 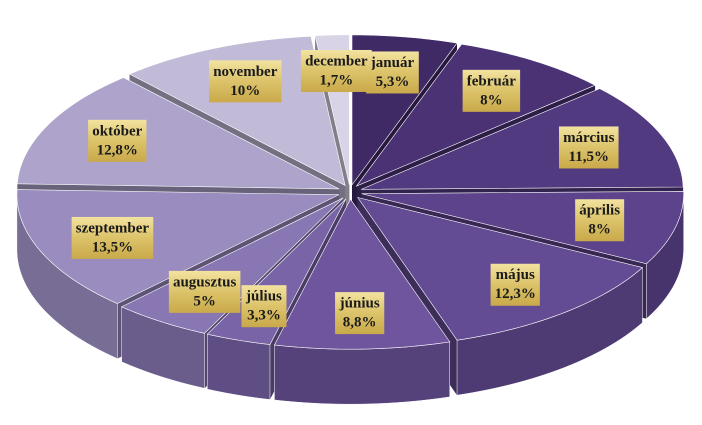 I want to click on label-value: 1,7%, so click(x=336, y=80).